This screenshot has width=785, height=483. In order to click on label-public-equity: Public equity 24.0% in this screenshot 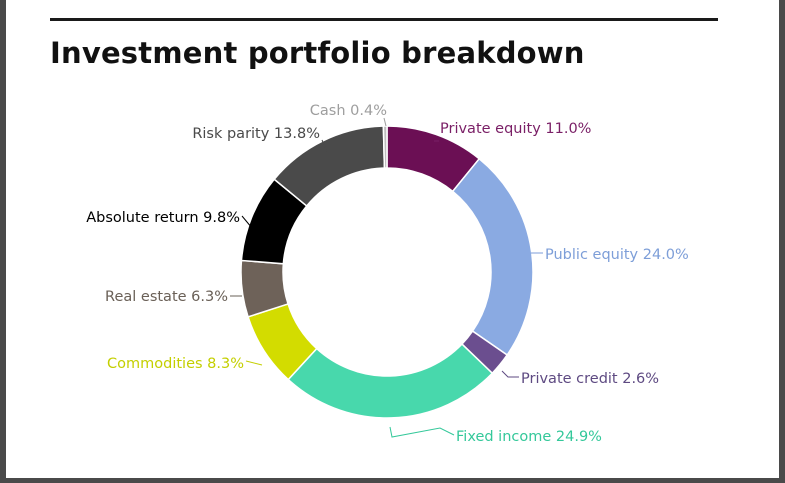, I will do `click(617, 255)`.